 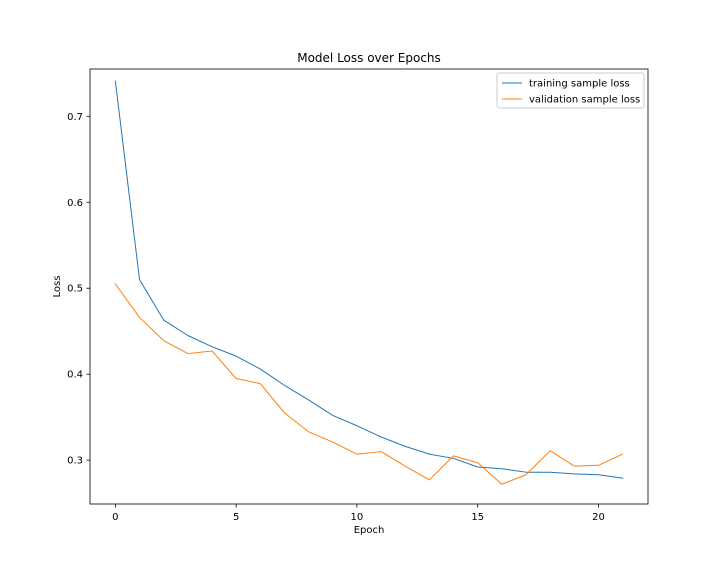 What do you see at coordinates (584, 100) in the screenshot?
I see `legend-label-validation: validation sample loss` at bounding box center [584, 100].